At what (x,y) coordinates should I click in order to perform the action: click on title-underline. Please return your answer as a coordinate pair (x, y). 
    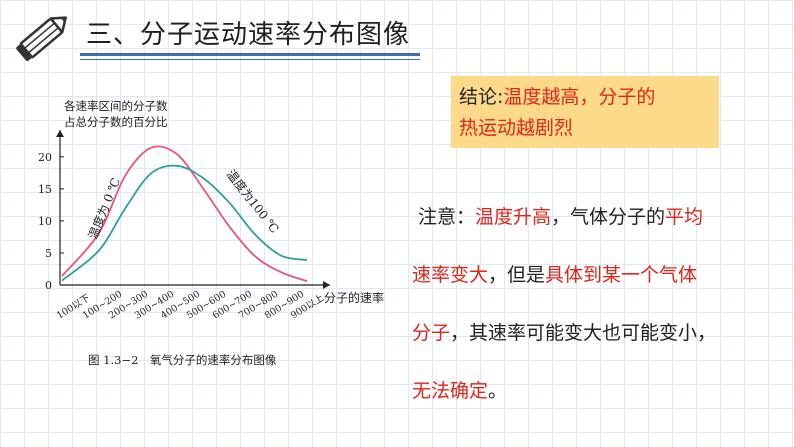
    Looking at the image, I should click on (250, 54).